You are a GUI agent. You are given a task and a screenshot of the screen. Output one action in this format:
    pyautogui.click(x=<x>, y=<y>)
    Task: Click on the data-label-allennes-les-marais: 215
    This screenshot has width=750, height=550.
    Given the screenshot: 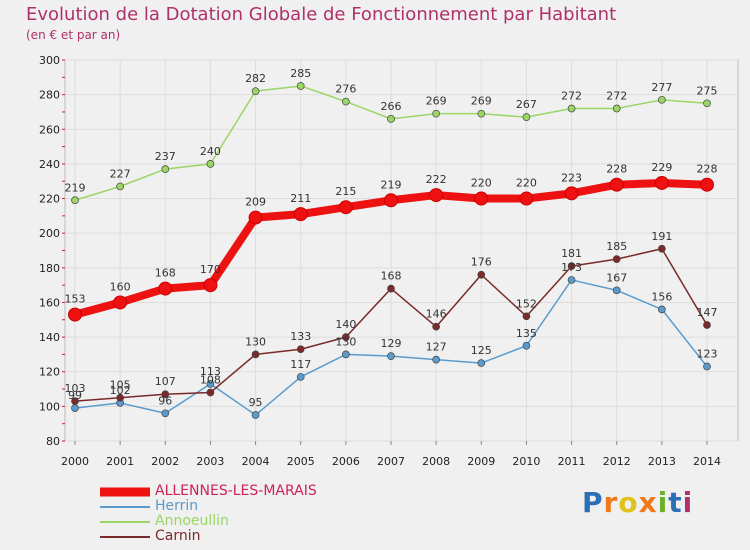 What is the action you would take?
    pyautogui.click(x=345, y=191)
    